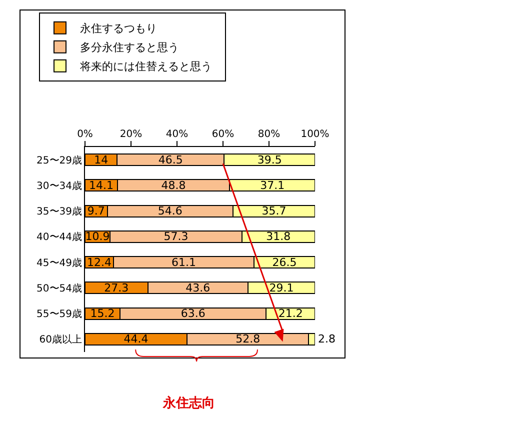  I want to click on legend-label: 永住するつもり, so click(118, 29).